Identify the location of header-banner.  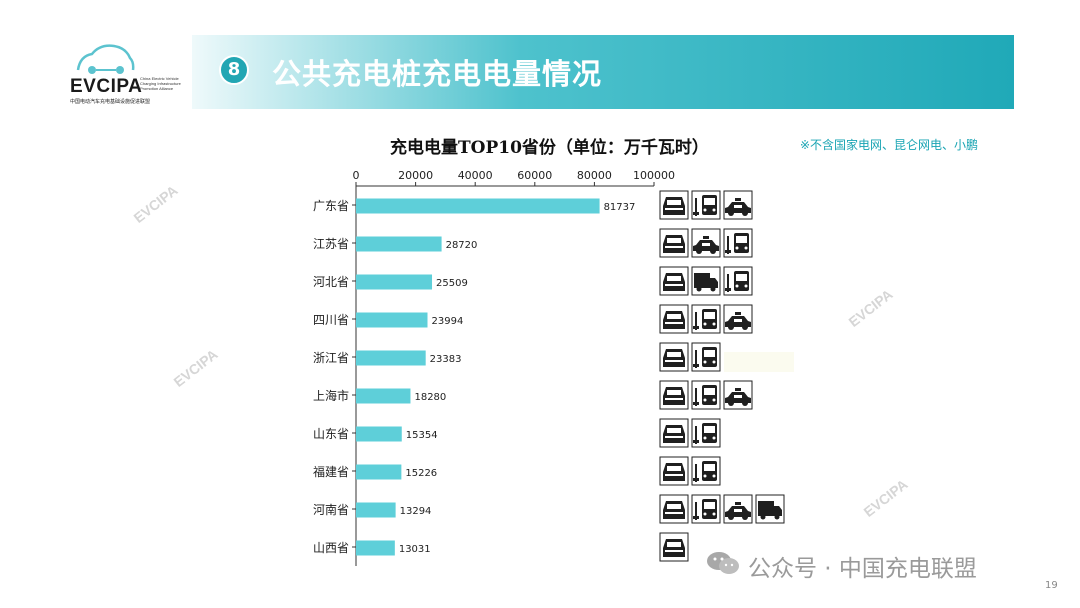
(603, 72).